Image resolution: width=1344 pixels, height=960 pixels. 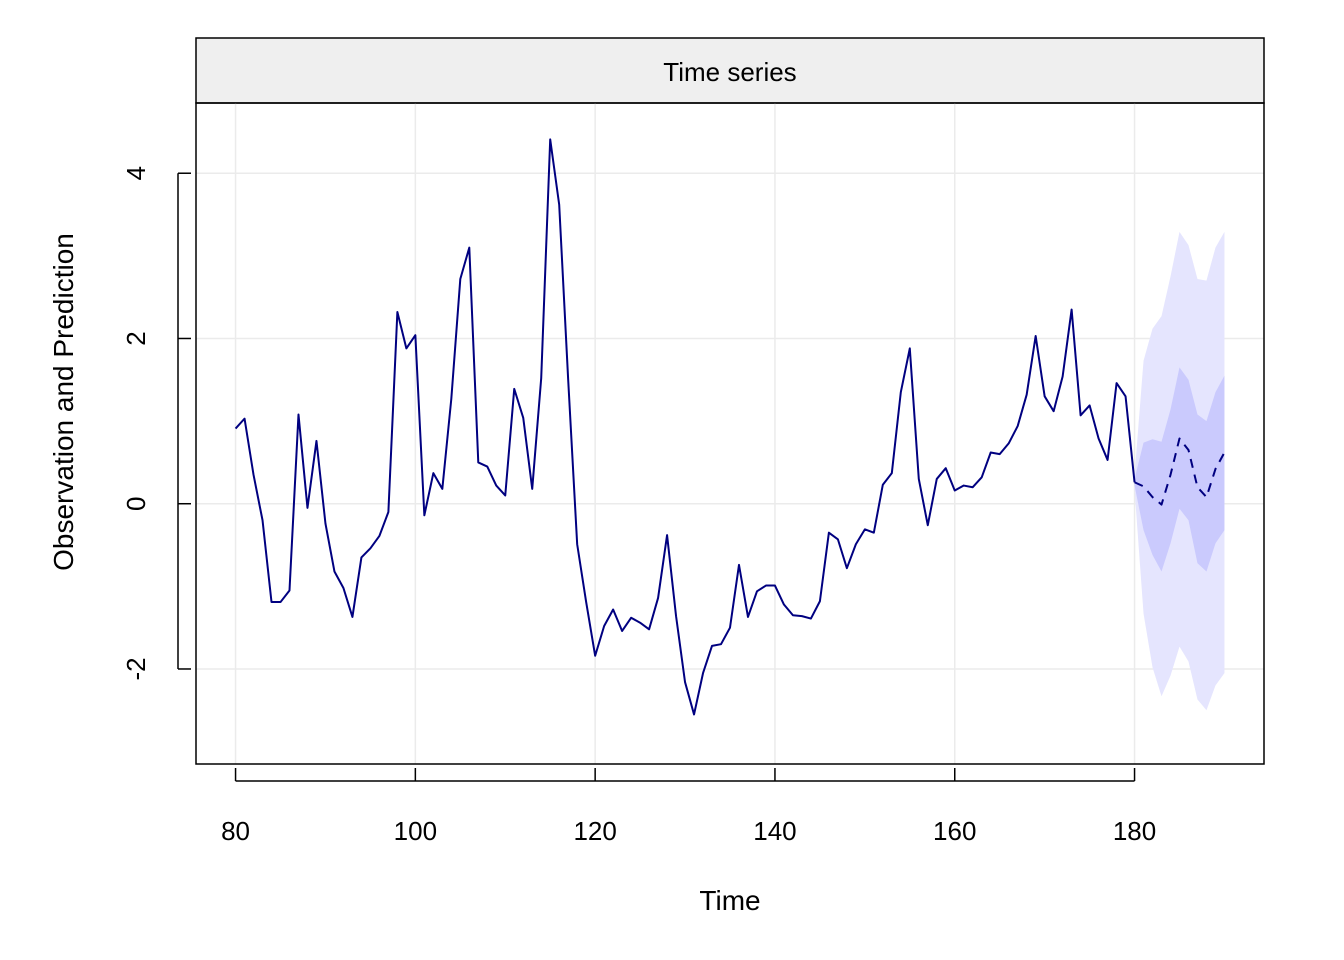 I want to click on x-axis: 80 100 120 140 160 180, so click(x=688, y=807).